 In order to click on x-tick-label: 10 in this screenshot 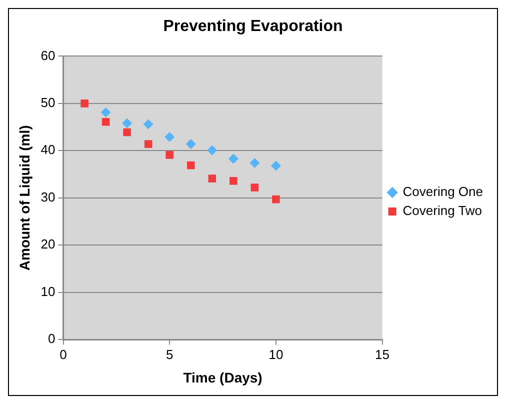, I will do `click(276, 354)`.